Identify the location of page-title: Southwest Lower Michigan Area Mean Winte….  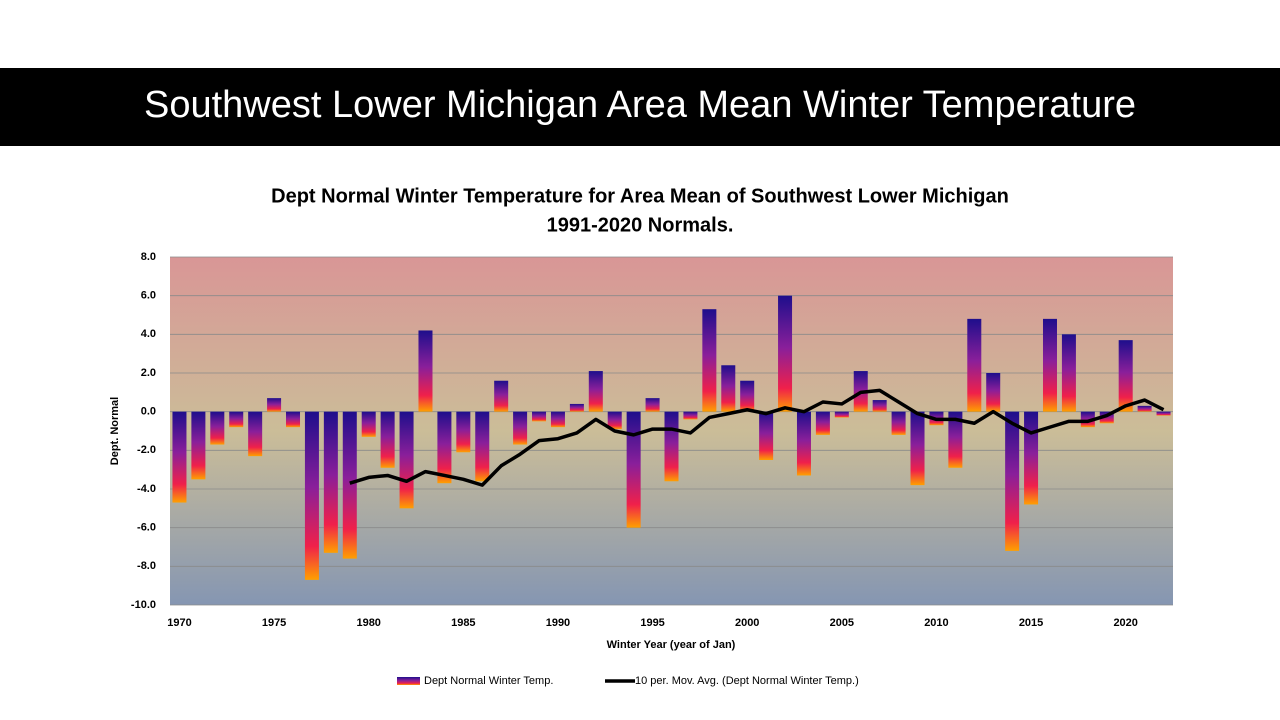
(640, 105).